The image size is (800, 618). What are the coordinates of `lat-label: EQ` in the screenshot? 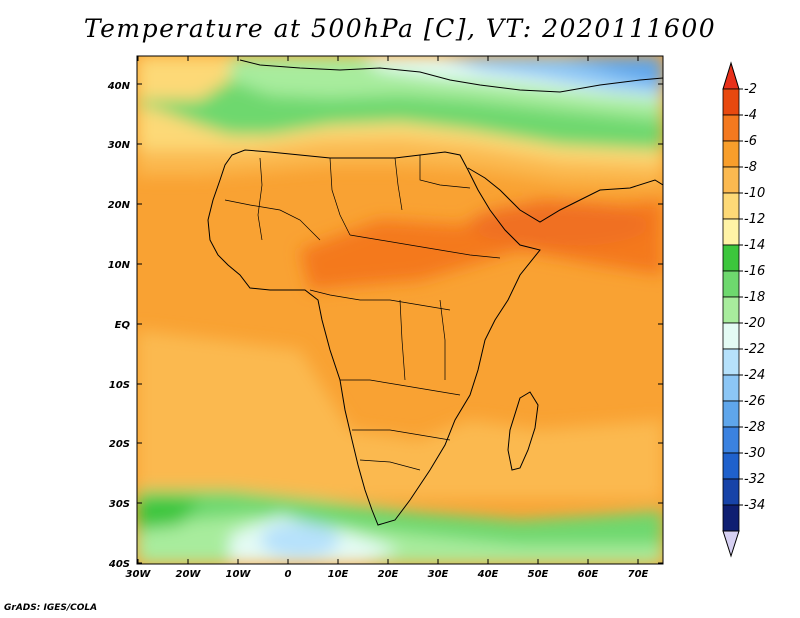 It's located at (123, 325).